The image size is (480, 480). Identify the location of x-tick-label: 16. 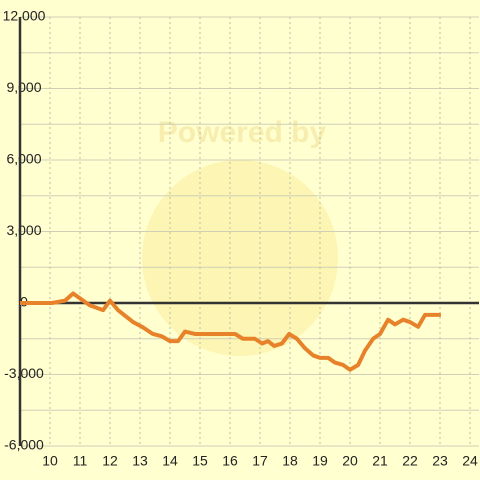
(230, 461).